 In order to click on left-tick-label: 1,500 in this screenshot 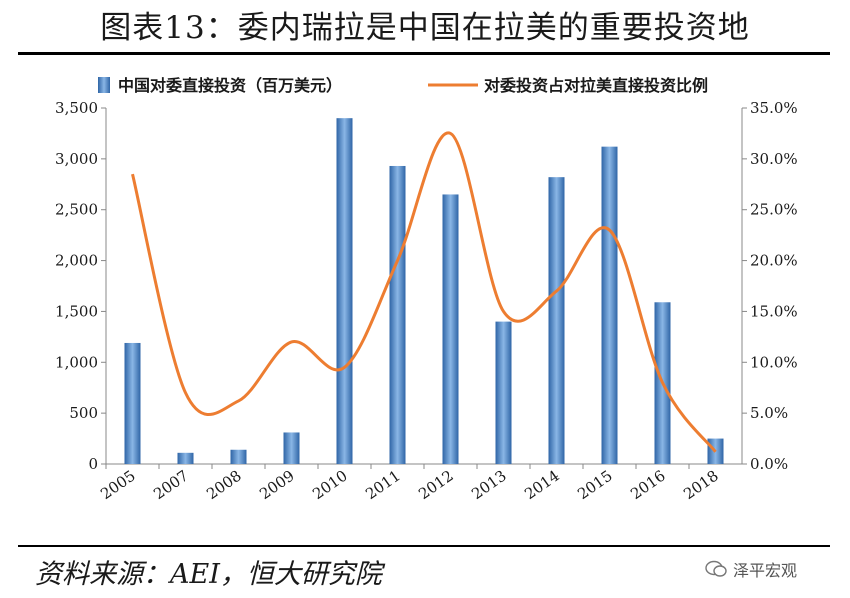, I will do `click(76, 311)`.